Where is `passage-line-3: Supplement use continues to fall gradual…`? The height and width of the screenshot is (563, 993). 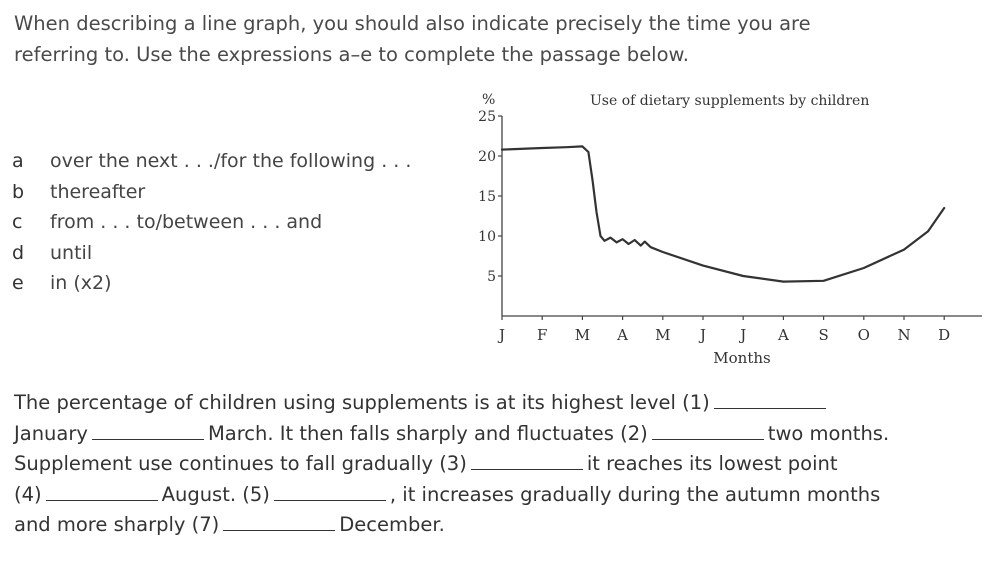
passage-line-3: Supplement use continues to fall gradual… is located at coordinates (451, 464).